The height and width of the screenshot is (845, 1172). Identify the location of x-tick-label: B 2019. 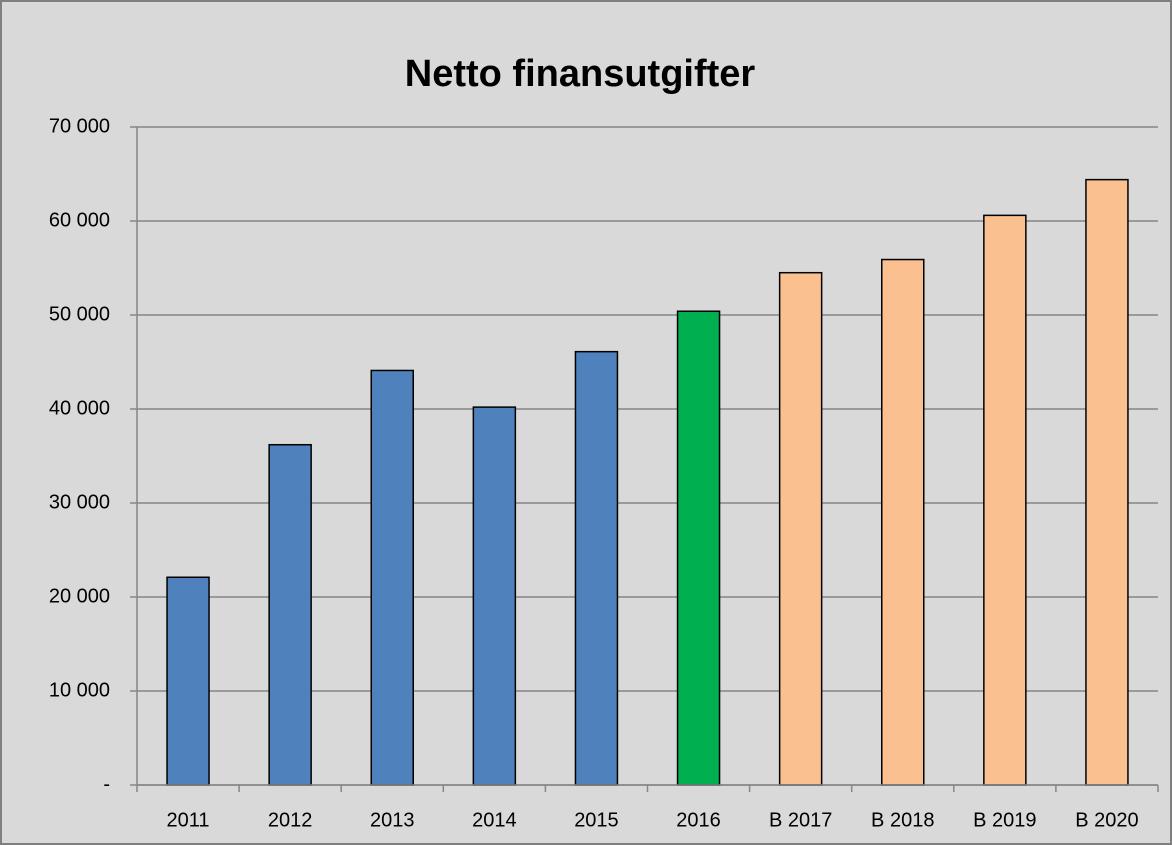
(1004, 820).